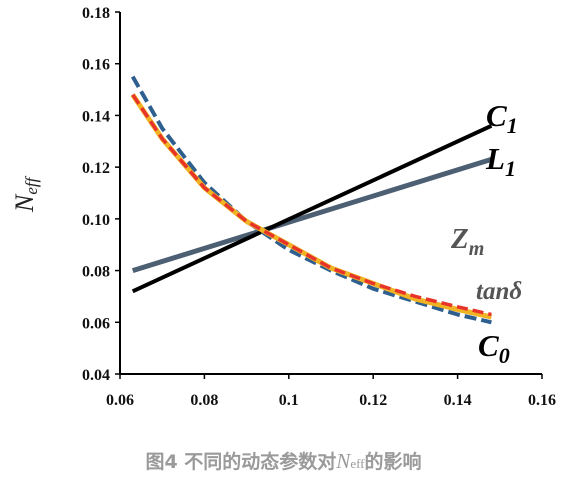 The width and height of the screenshot is (567, 479). I want to click on y-tick-label: 0.12, so click(96, 168).